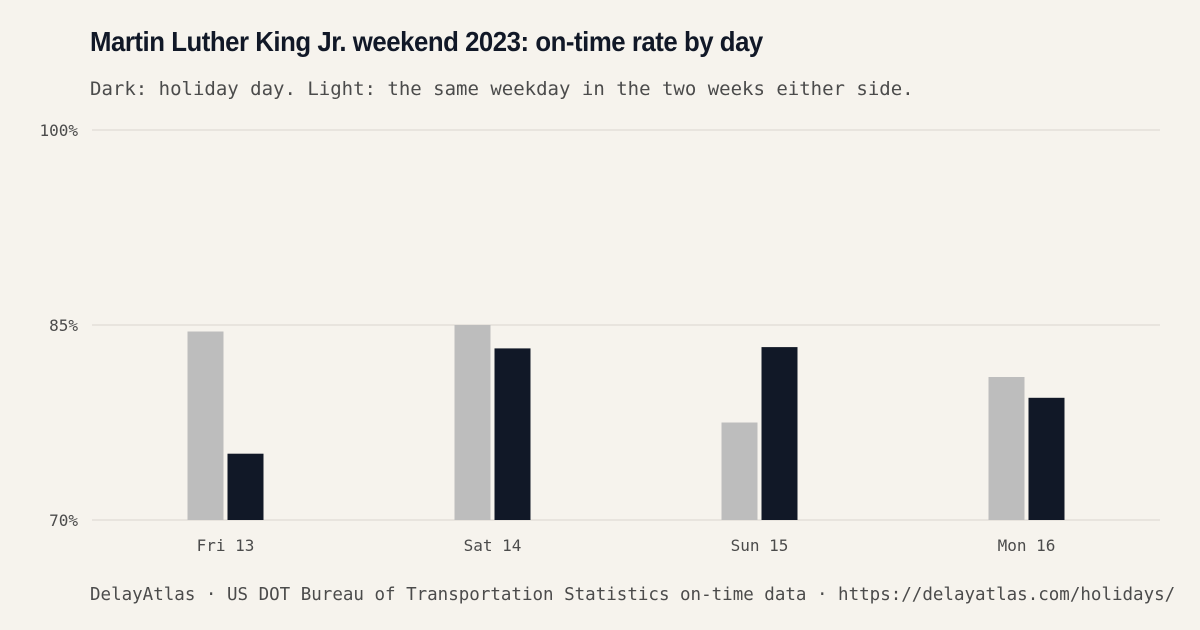 This screenshot has height=630, width=1200. What do you see at coordinates (226, 545) in the screenshot?
I see `x-tick-label: Fri 13` at bounding box center [226, 545].